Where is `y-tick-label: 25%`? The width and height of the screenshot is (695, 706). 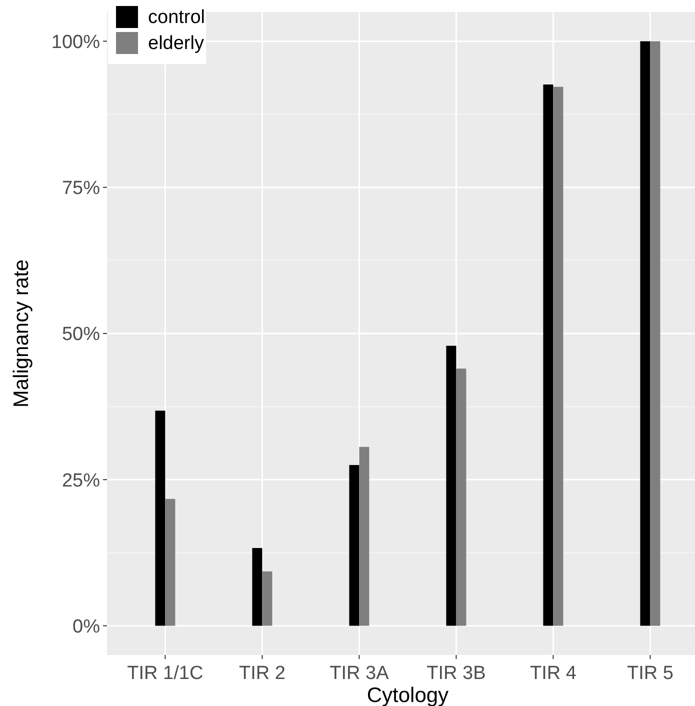 y-tick-label: 25% is located at coordinates (81, 481).